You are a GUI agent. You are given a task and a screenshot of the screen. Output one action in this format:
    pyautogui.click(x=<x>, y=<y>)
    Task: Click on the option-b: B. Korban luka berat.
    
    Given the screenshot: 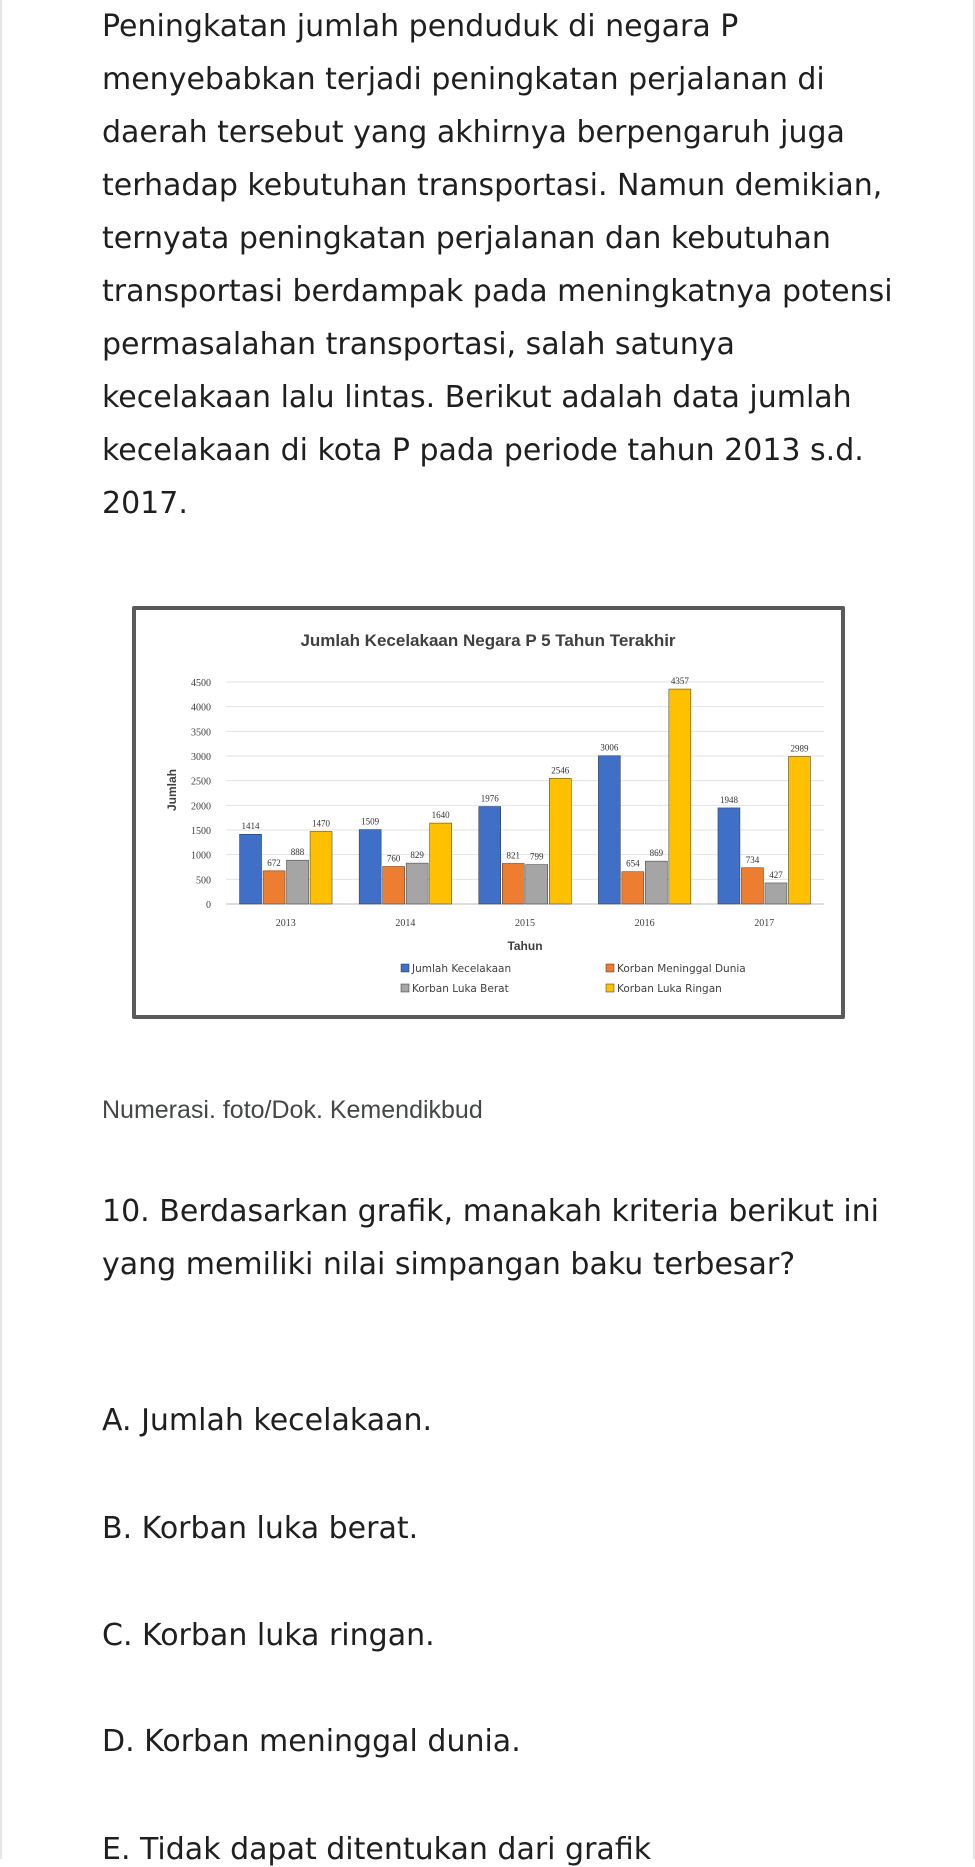 What is the action you would take?
    pyautogui.click(x=260, y=1528)
    